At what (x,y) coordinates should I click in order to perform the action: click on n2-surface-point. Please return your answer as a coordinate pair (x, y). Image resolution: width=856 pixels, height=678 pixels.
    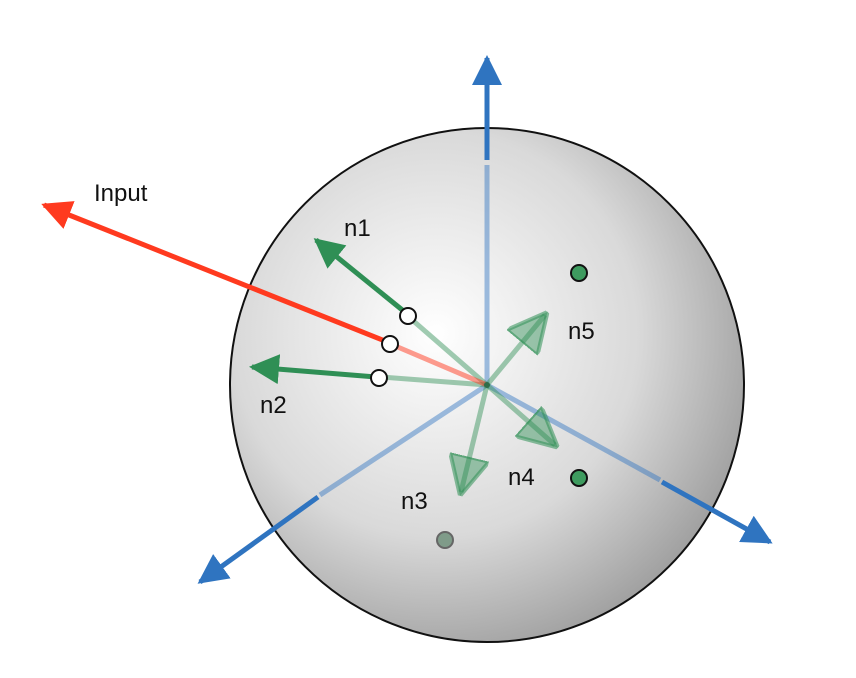
    Looking at the image, I should click on (379, 378).